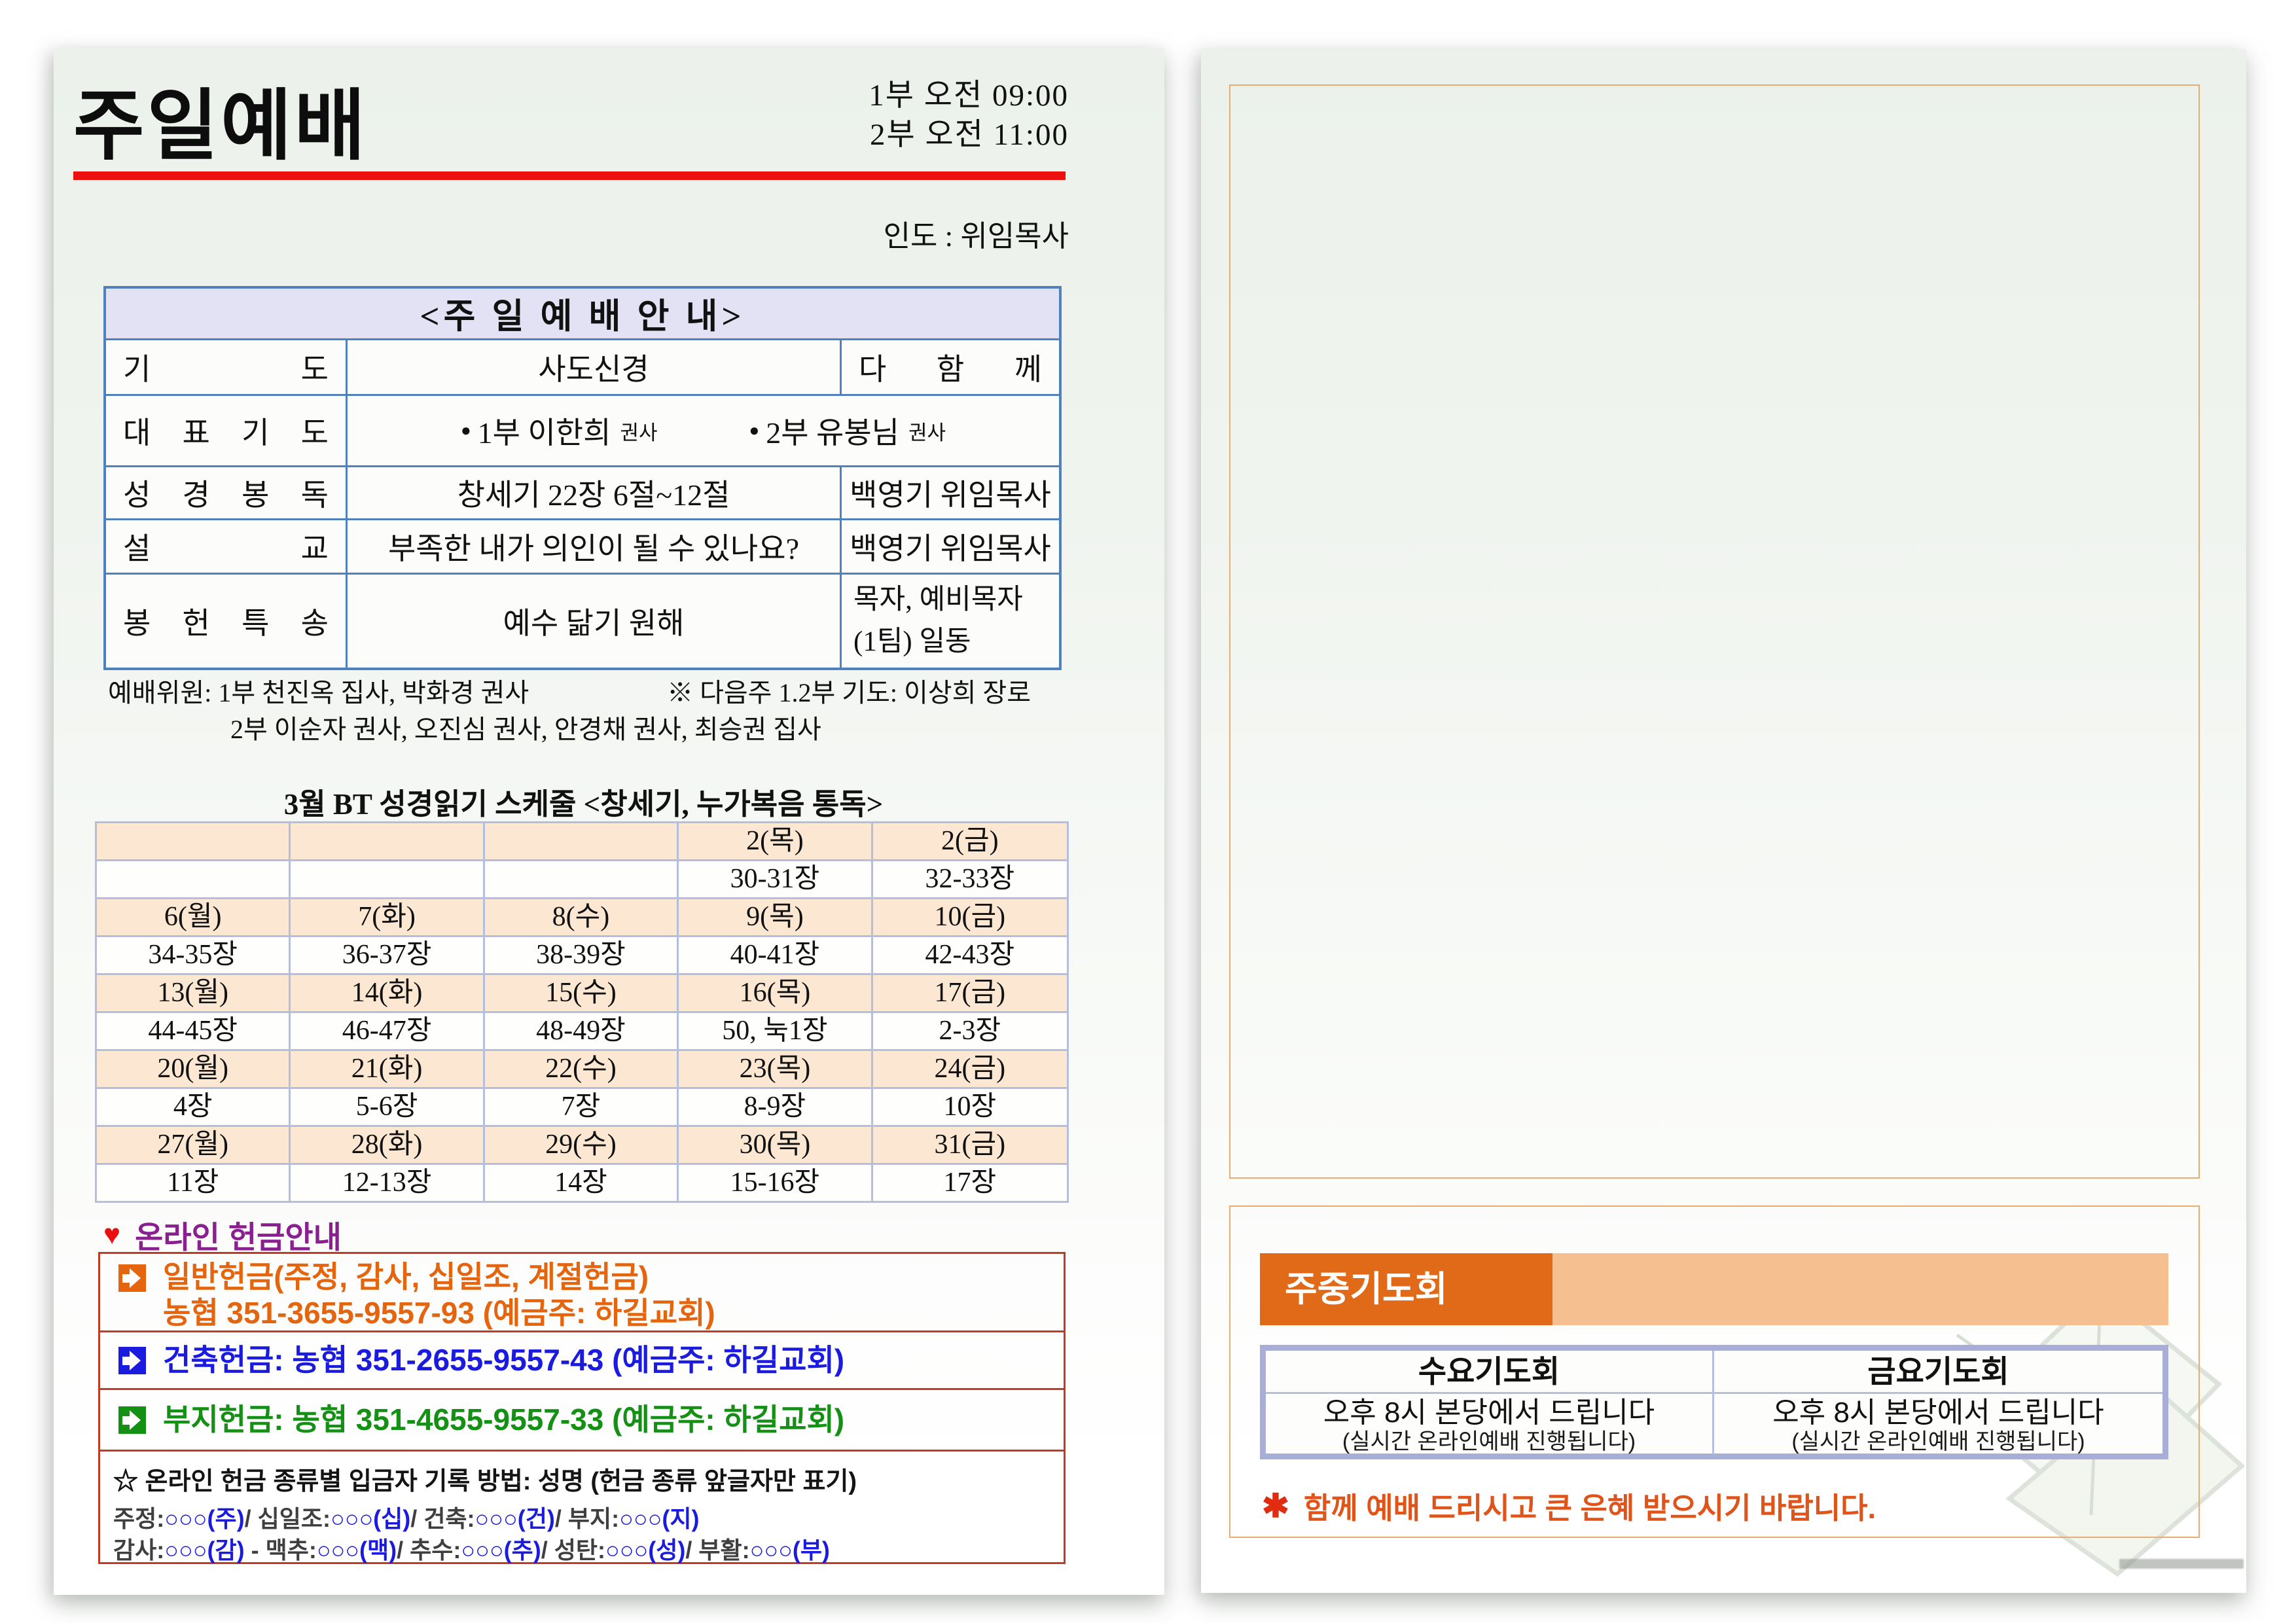 The height and width of the screenshot is (1623, 2296). I want to click on schedule-cell: 2(목), so click(776, 842).